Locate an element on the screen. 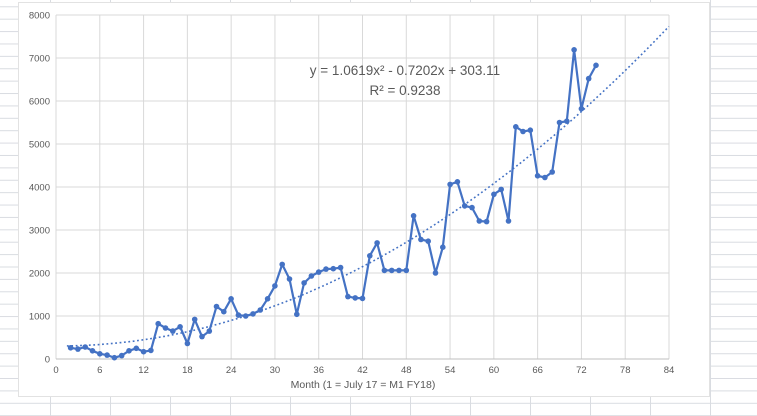 The image size is (757, 416). x-tick-label: 78 is located at coordinates (625, 370).